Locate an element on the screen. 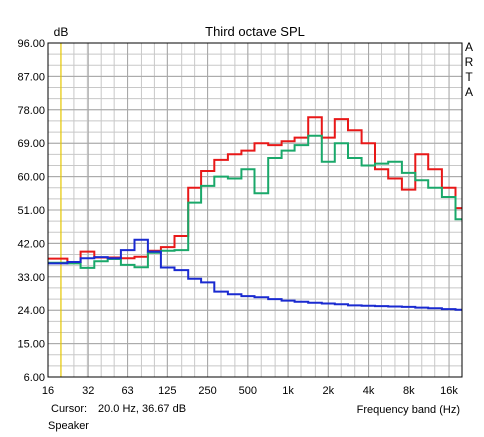 This screenshot has height=437, width=484. x-tick-label: 500 is located at coordinates (248, 391).